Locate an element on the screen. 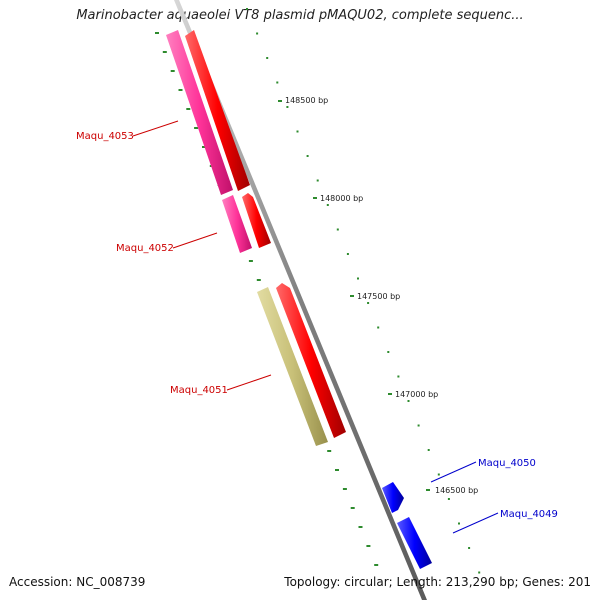 The height and width of the screenshot is (600, 600). tick-label-147500: 147500 bp is located at coordinates (378, 296).